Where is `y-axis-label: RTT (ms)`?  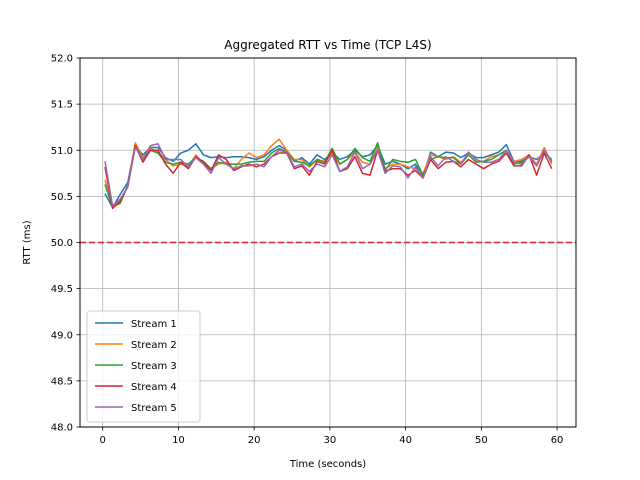 y-axis-label: RTT (ms) is located at coordinates (27, 242).